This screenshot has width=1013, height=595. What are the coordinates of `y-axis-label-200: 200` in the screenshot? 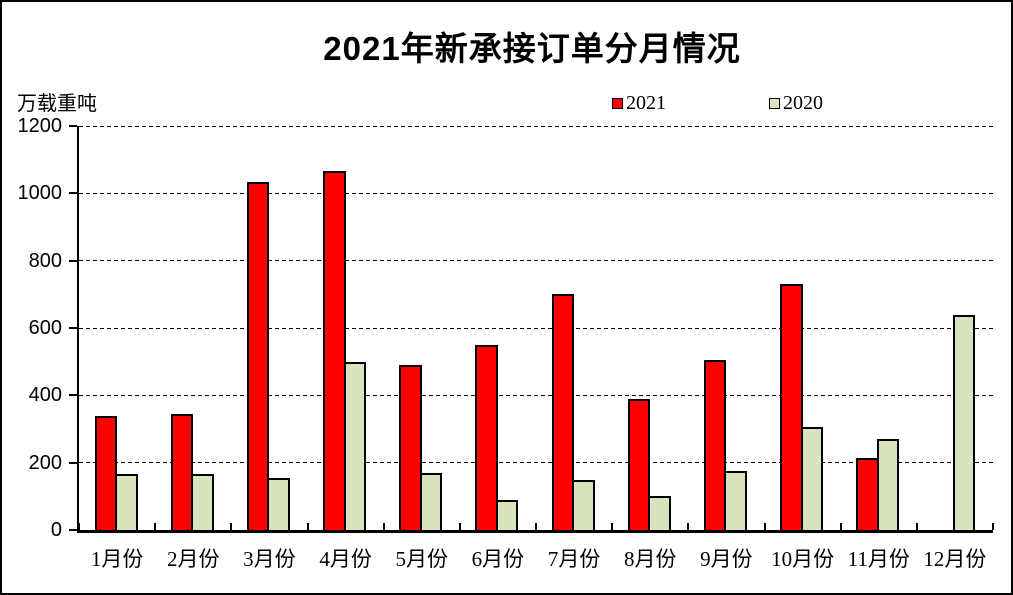 It's located at (45, 462).